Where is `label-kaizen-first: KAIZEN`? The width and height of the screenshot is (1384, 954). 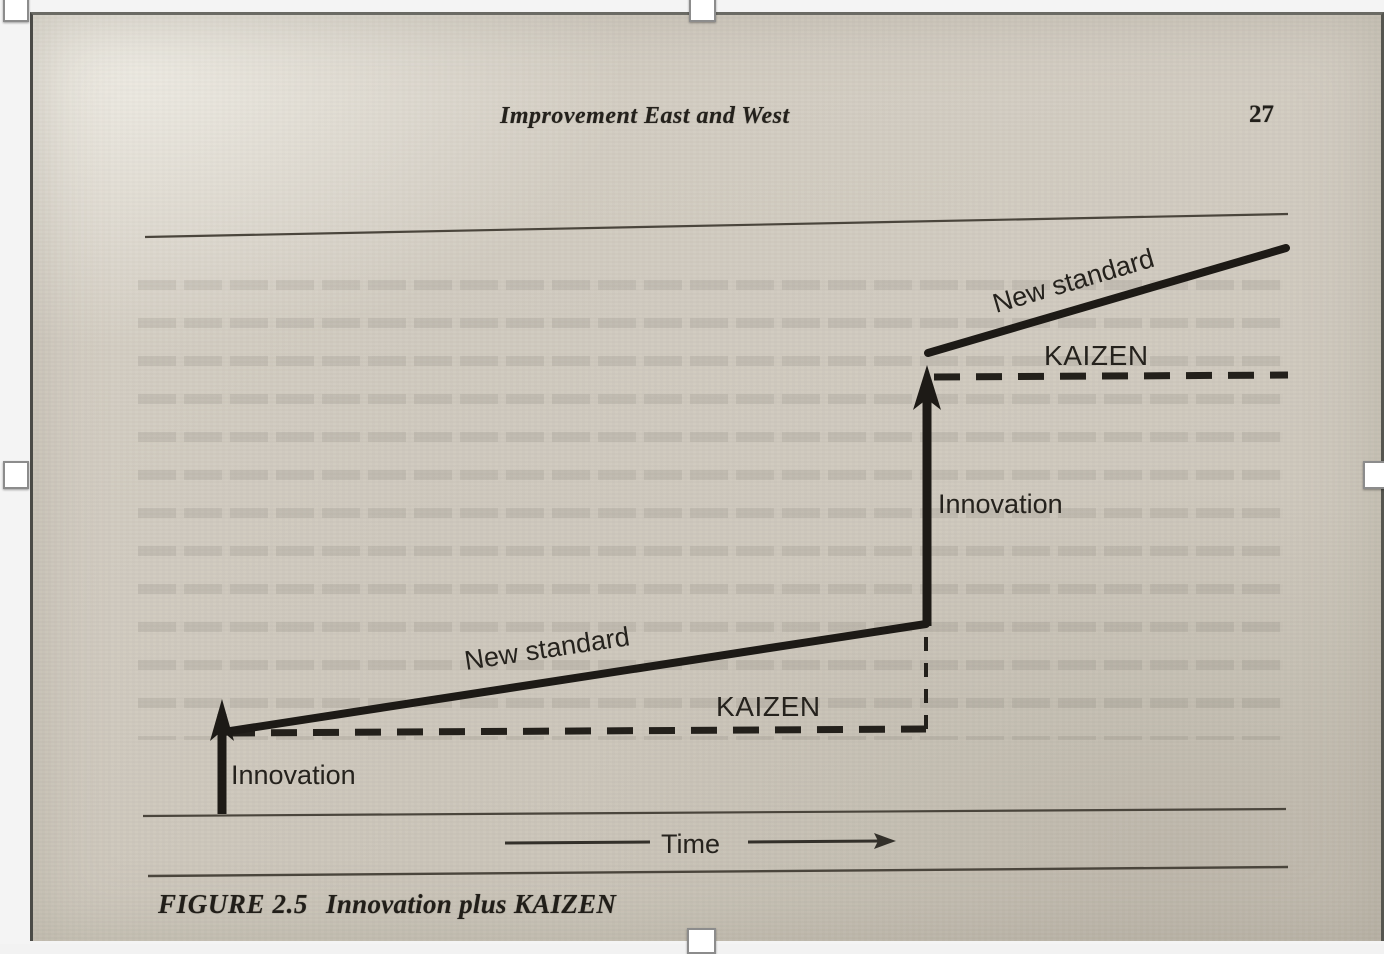 label-kaizen-first: KAIZEN is located at coordinates (768, 706).